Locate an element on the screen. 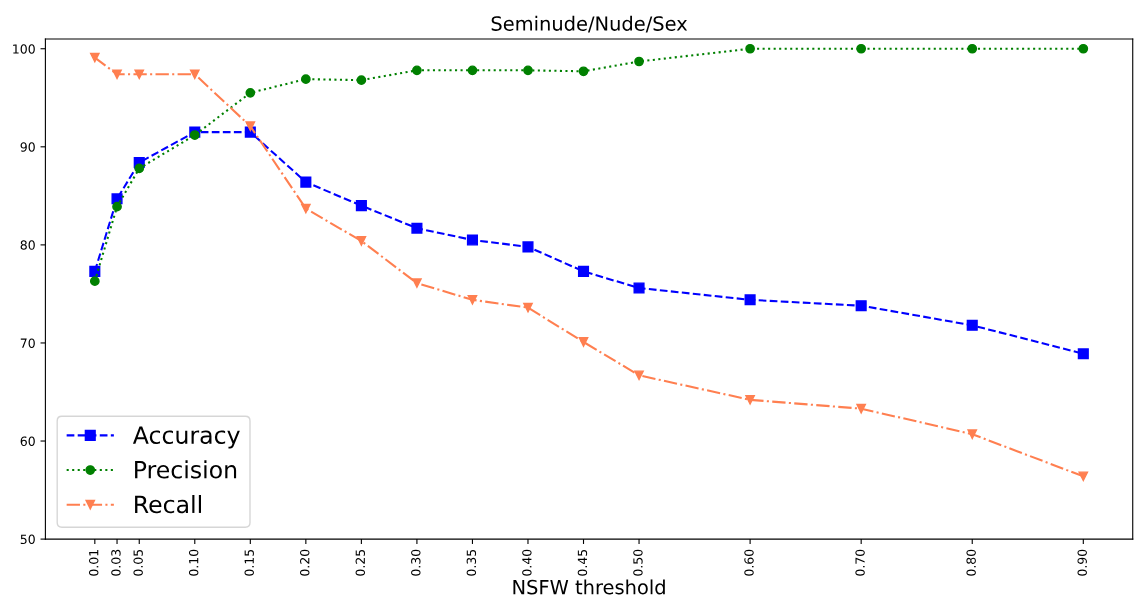  x-tick-label: 0.05 is located at coordinates (138, 562).